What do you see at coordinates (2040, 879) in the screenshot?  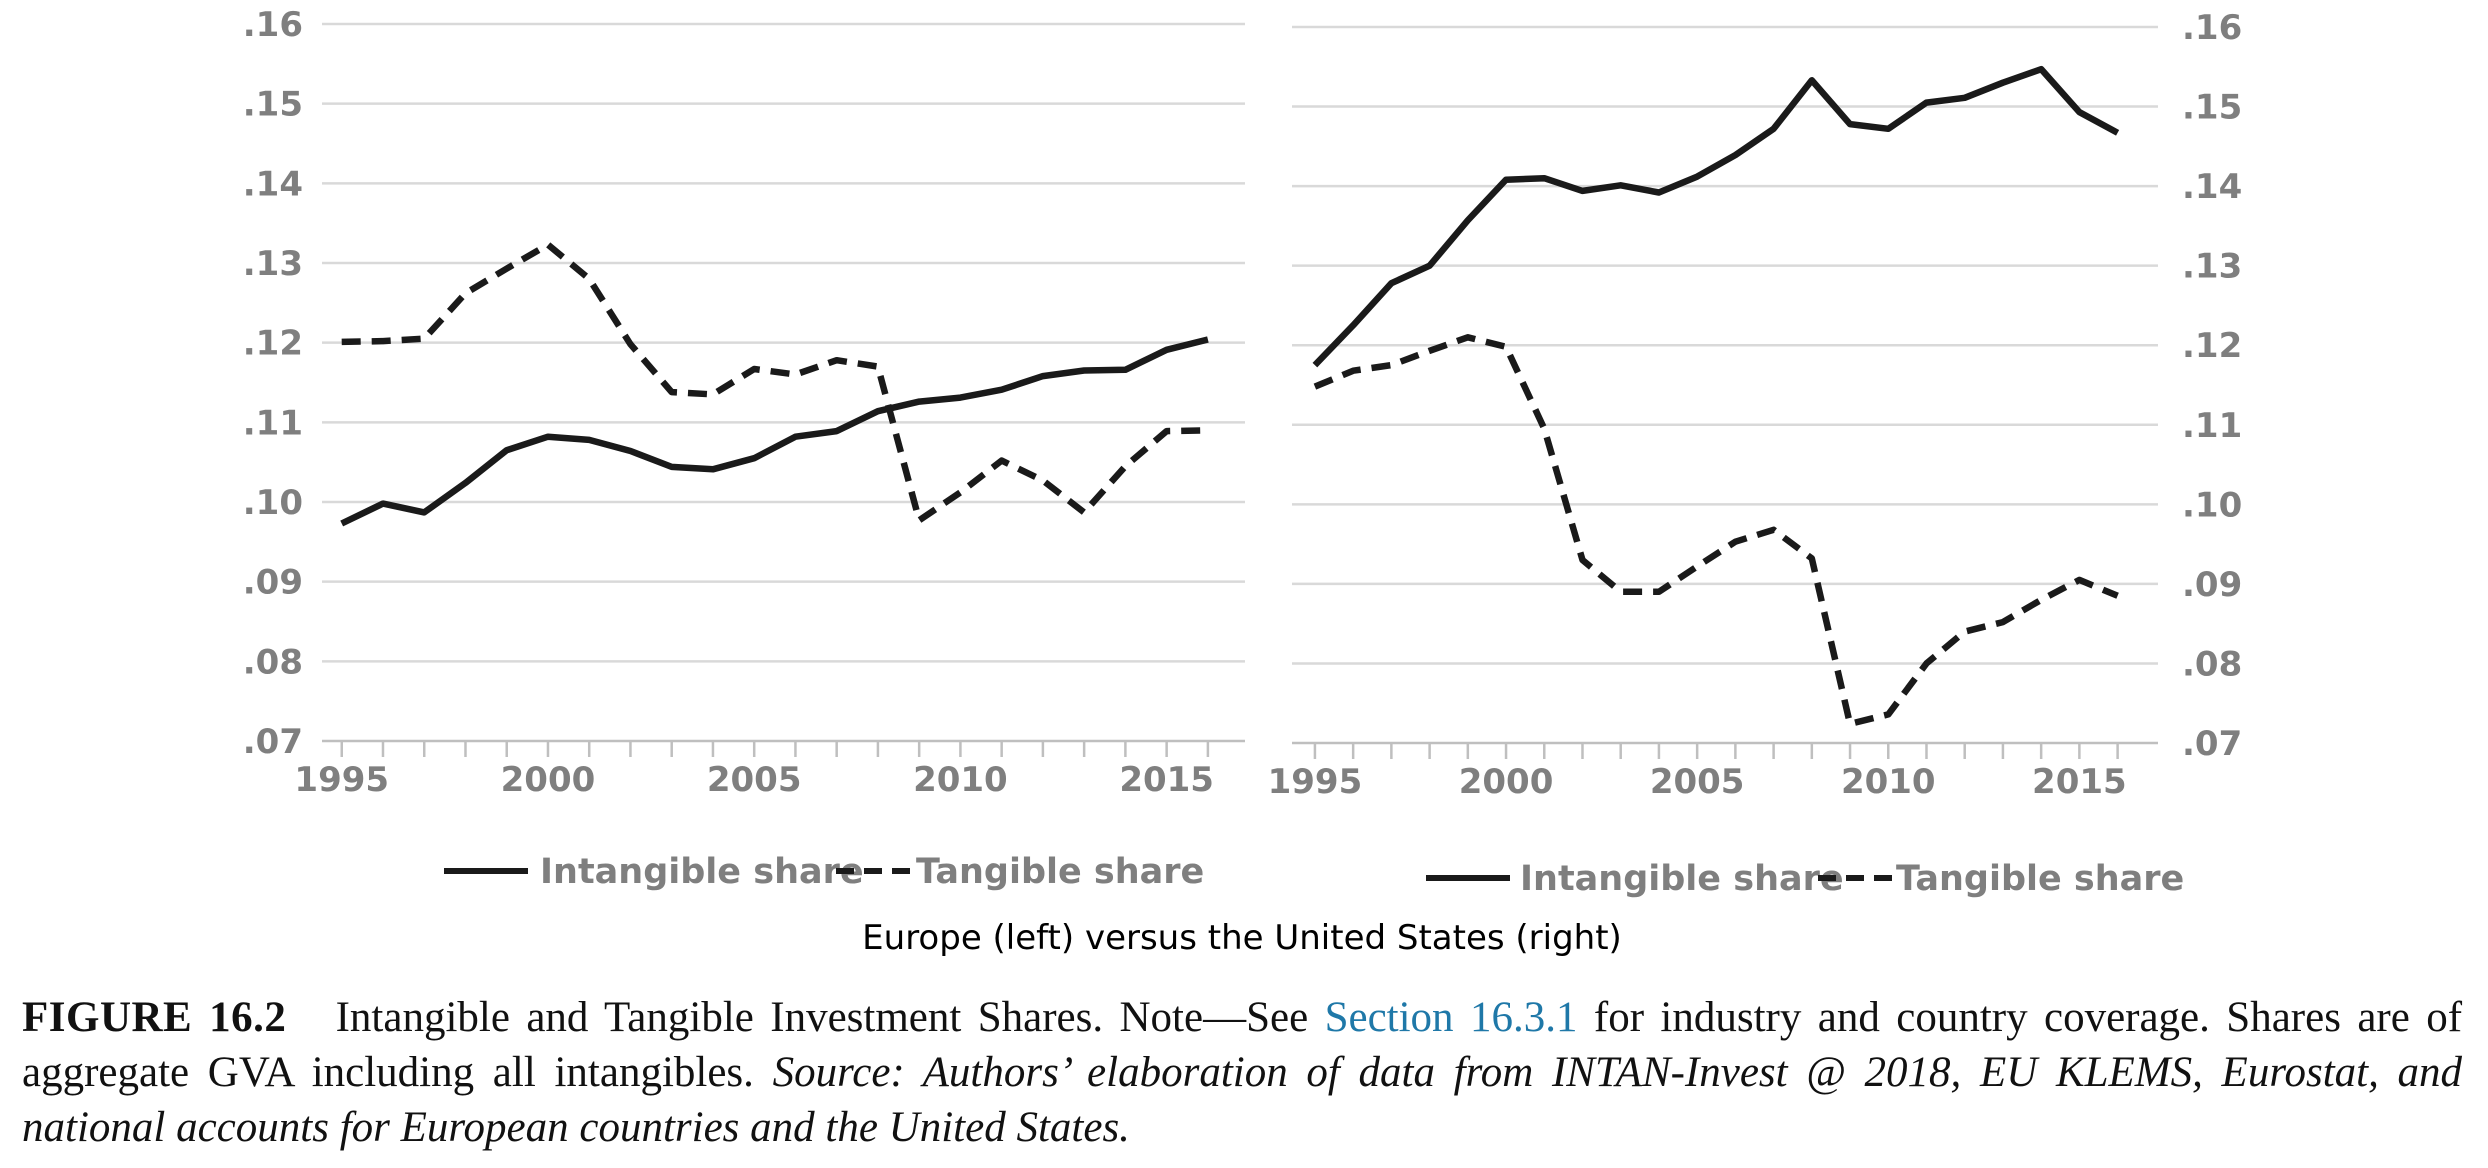 I see `legend-right-tangible-label: Tangible share` at bounding box center [2040, 879].